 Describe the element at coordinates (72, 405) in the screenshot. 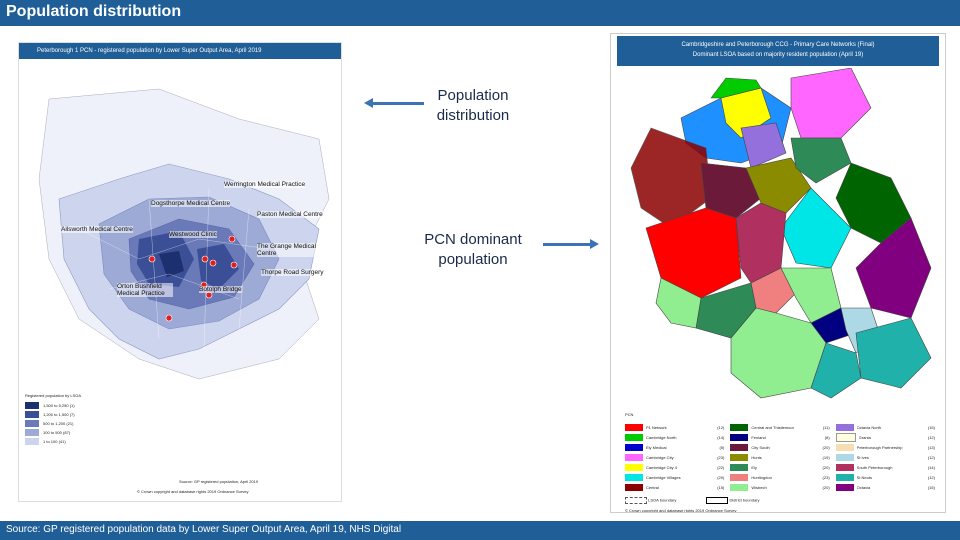

I see `legend-count: (1)` at that location.